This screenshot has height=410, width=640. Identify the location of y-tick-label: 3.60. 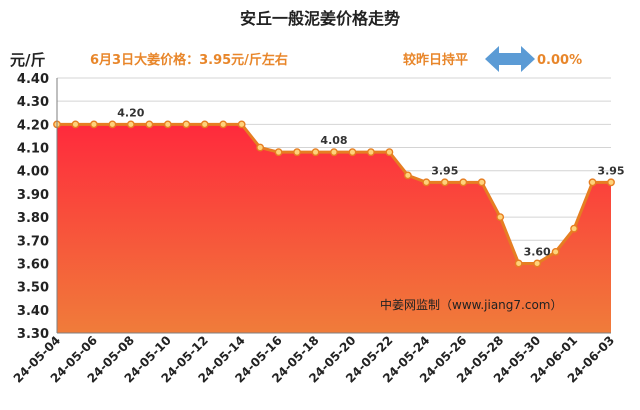
(33, 264).